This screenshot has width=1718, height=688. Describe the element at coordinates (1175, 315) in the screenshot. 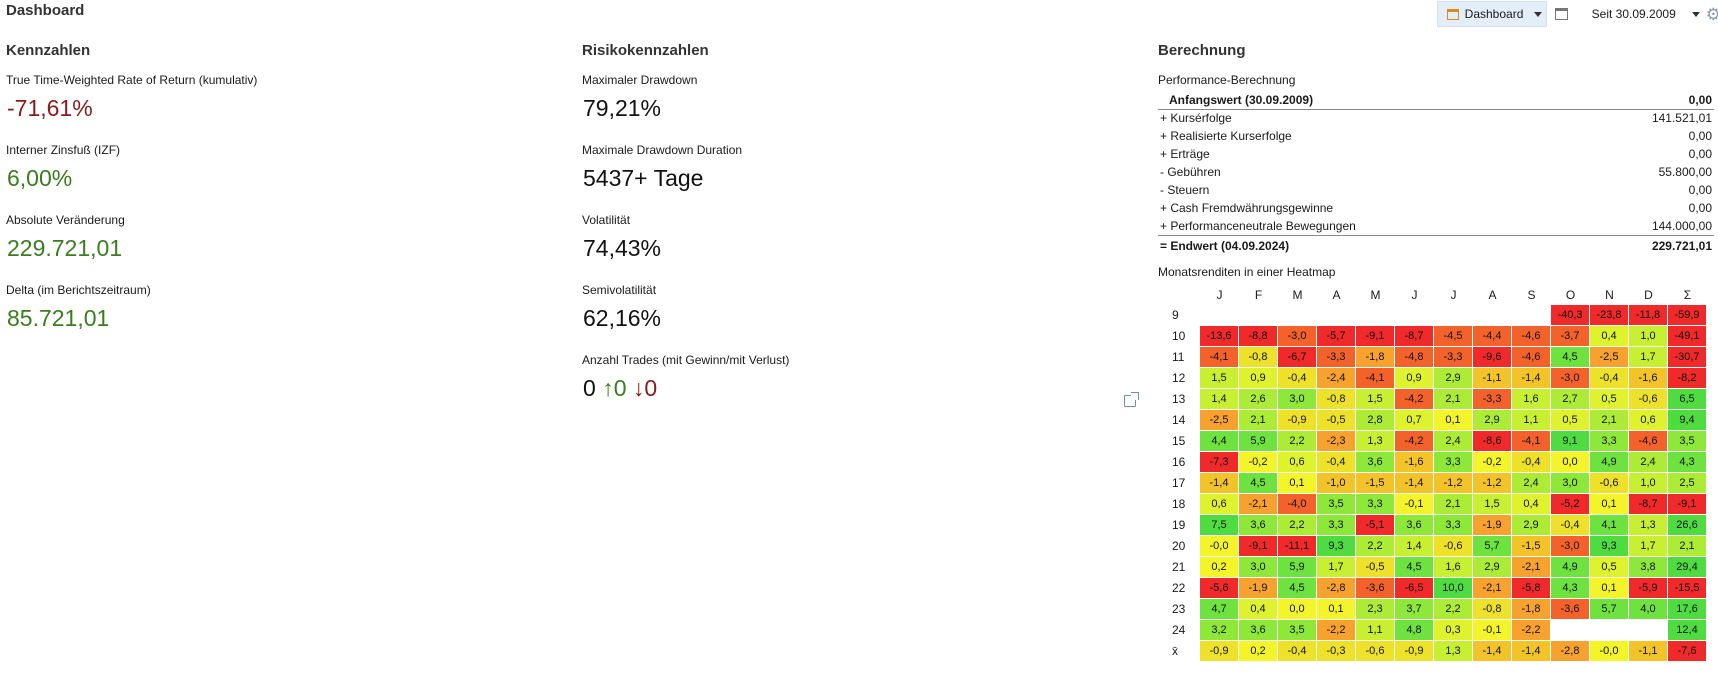

I see `heatmap-year-label: 9` at that location.